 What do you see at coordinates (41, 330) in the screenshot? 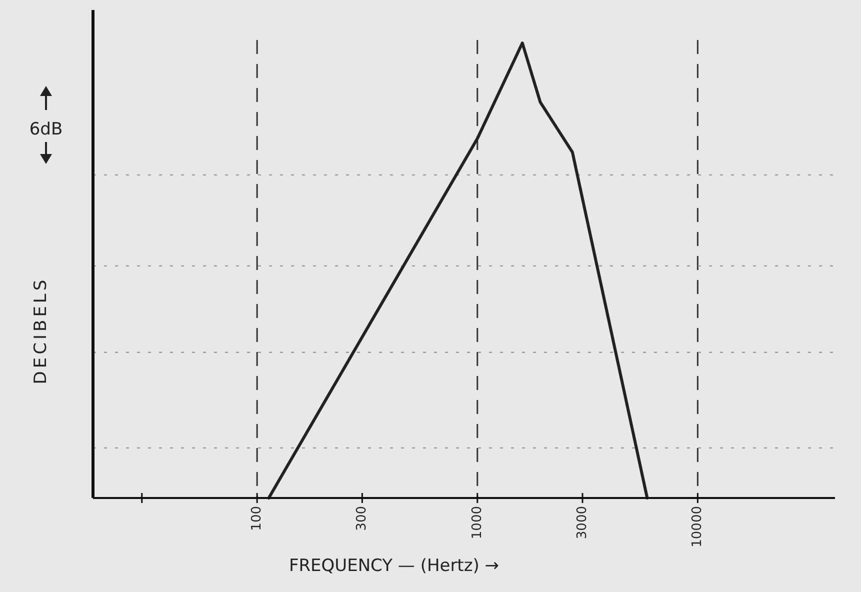
I see `y-axis-title: DECIBELS` at bounding box center [41, 330].